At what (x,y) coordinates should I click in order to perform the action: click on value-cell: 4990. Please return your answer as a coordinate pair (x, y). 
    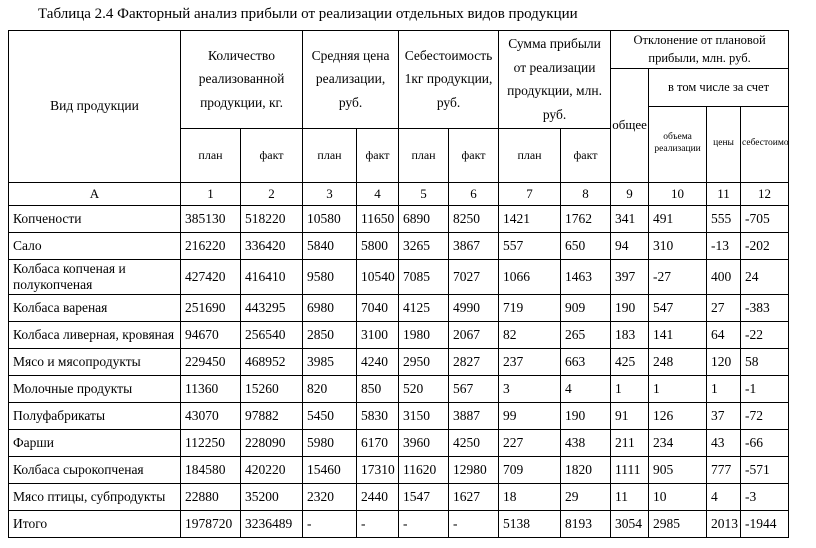
    Looking at the image, I should click on (474, 307).